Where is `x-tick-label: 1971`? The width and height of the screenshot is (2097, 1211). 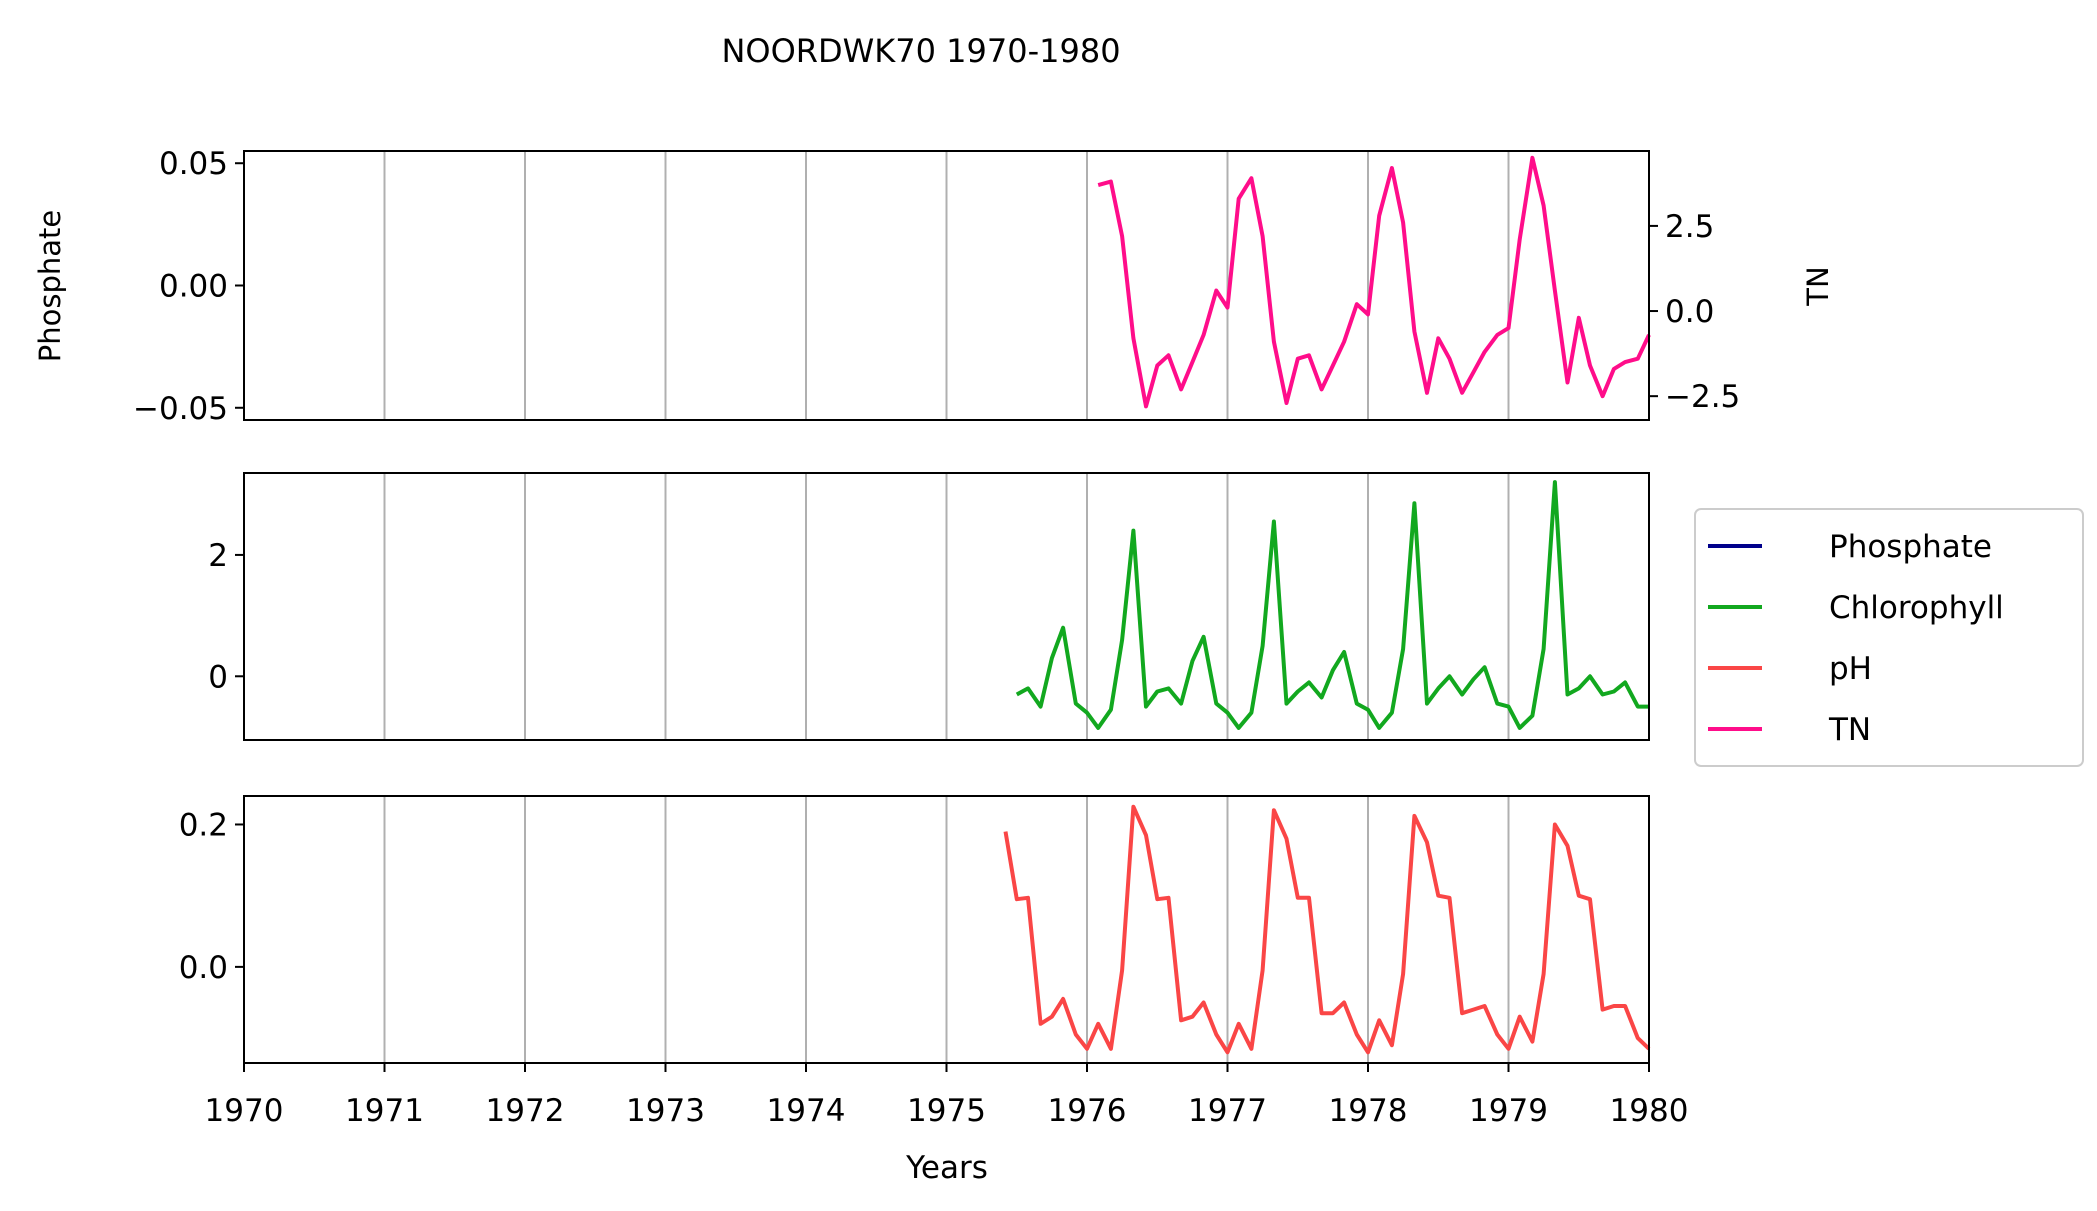 x-tick-label: 1971 is located at coordinates (384, 1111).